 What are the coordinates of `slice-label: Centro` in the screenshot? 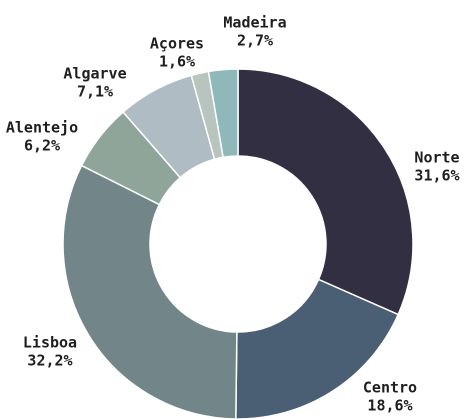 It's located at (390, 388).